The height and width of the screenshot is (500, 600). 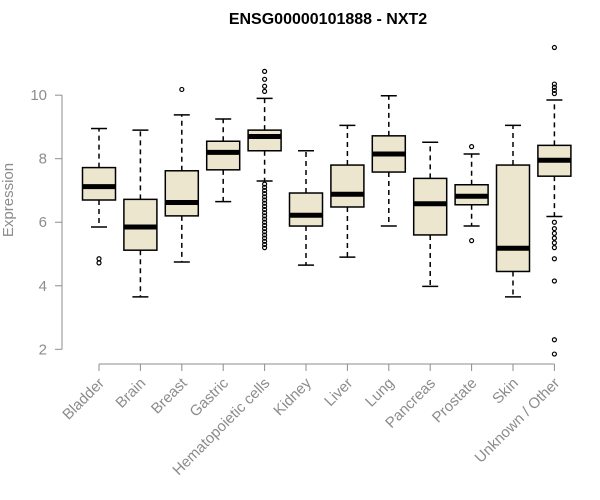 What do you see at coordinates (43, 286) in the screenshot?
I see `y-tick-label: 4` at bounding box center [43, 286].